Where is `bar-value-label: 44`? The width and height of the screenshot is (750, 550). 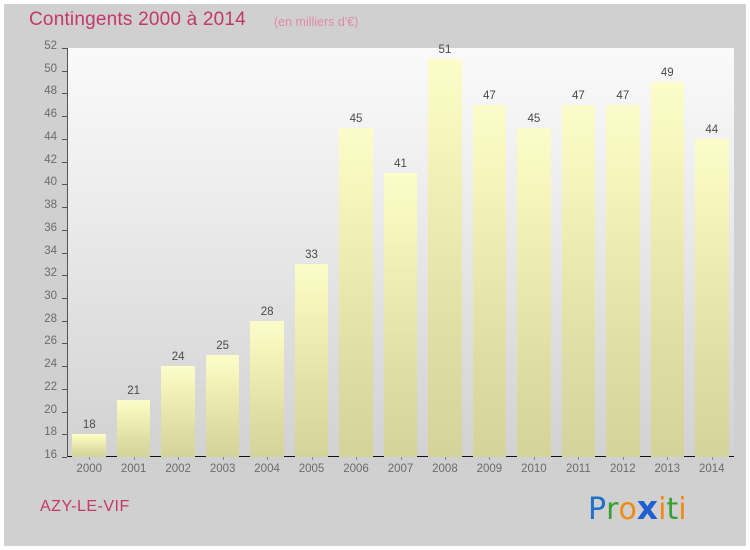
bar-value-label: 44 is located at coordinates (712, 129).